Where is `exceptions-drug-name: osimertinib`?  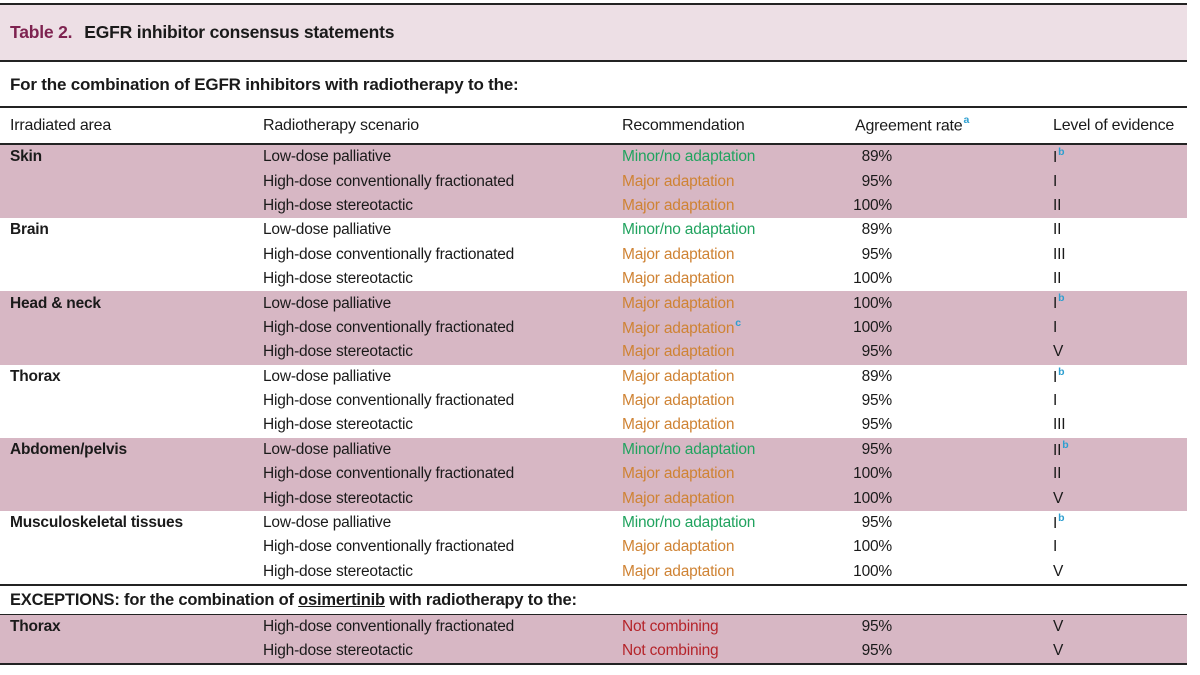
exceptions-drug-name: osimertinib is located at coordinates (341, 599).